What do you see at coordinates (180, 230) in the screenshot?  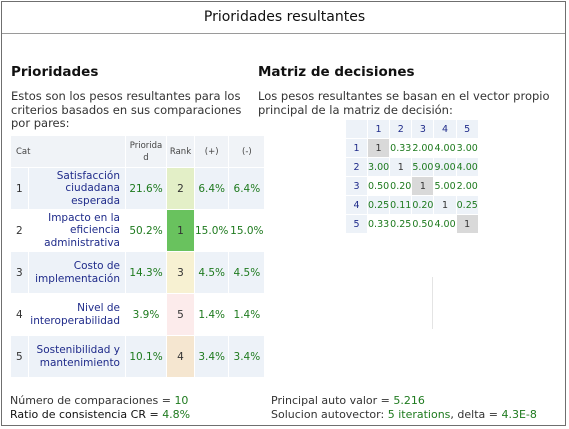 I see `rank-cell: 1` at bounding box center [180, 230].